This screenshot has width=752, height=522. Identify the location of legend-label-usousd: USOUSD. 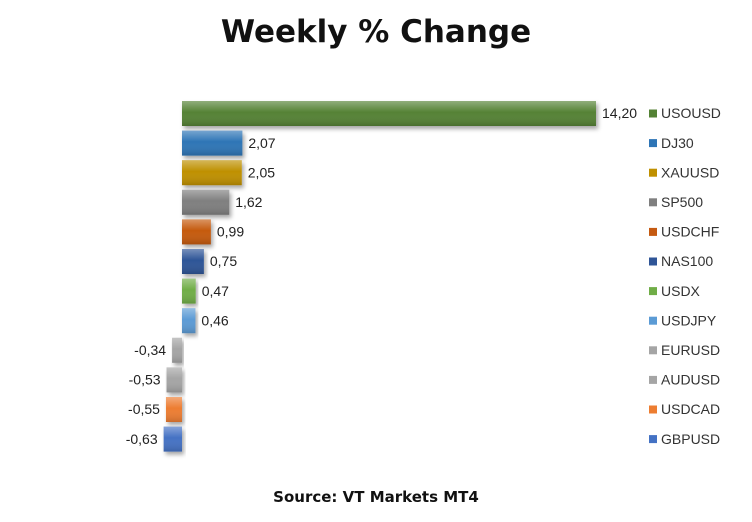
(691, 113).